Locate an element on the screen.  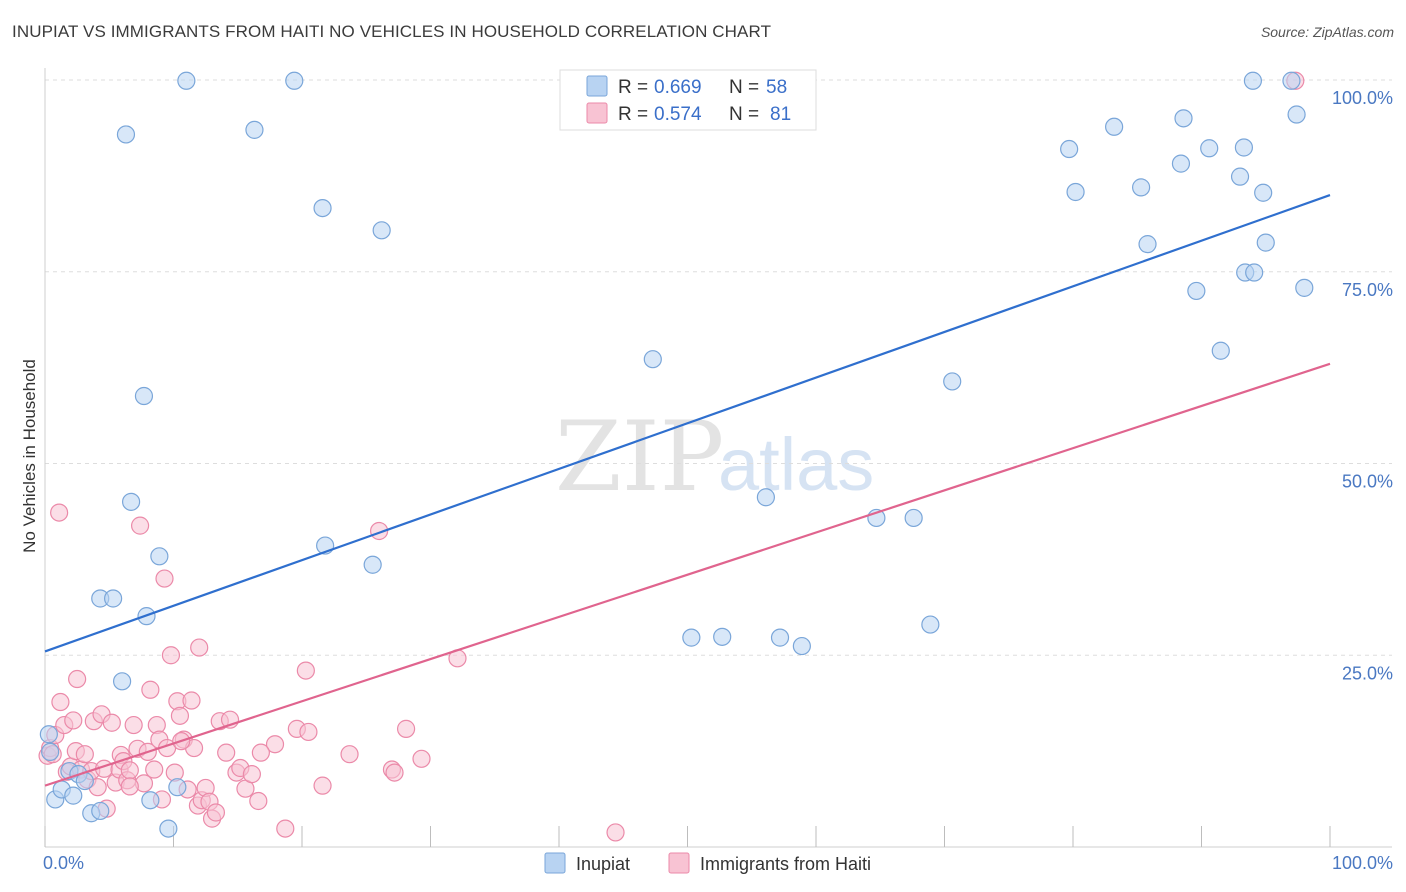
y-tick-label-1: 50.0% is located at coordinates (1367, 482).